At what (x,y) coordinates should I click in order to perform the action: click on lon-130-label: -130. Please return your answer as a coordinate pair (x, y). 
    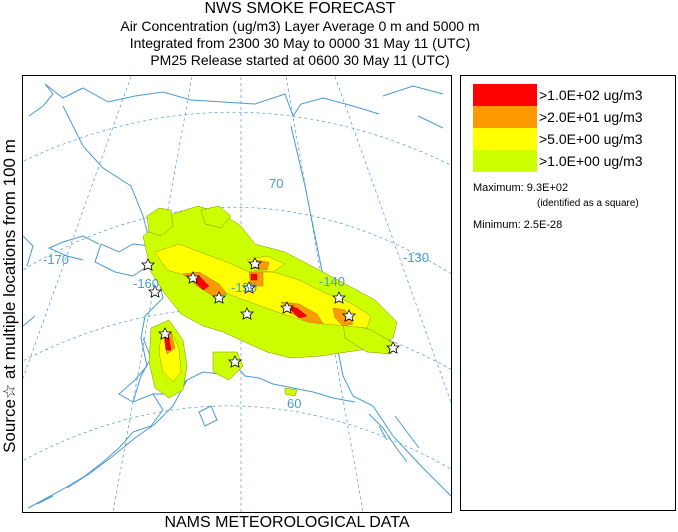
    Looking at the image, I should click on (416, 257).